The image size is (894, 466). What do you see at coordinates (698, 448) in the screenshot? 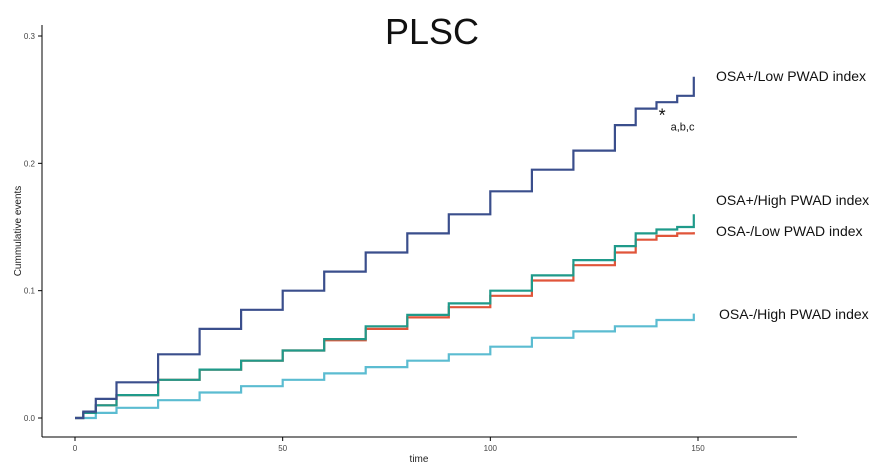
I see `x-tick-label: 150` at bounding box center [698, 448].